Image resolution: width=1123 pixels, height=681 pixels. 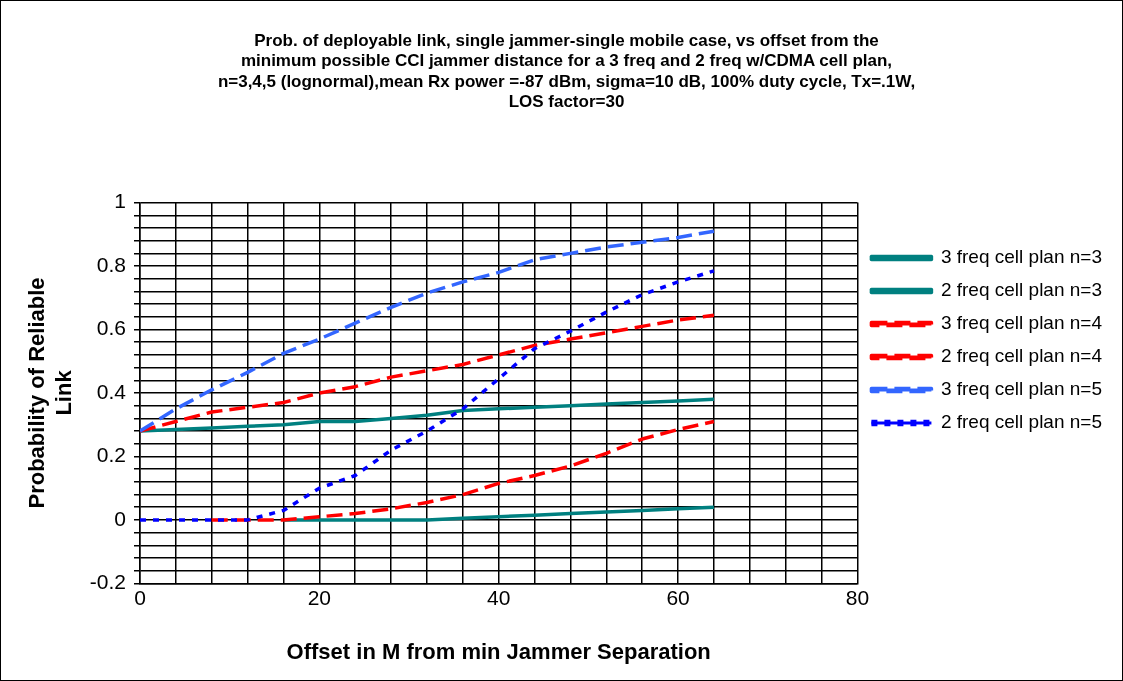 What do you see at coordinates (111, 264) in the screenshot?
I see `y-tick-label: 0.8` at bounding box center [111, 264].